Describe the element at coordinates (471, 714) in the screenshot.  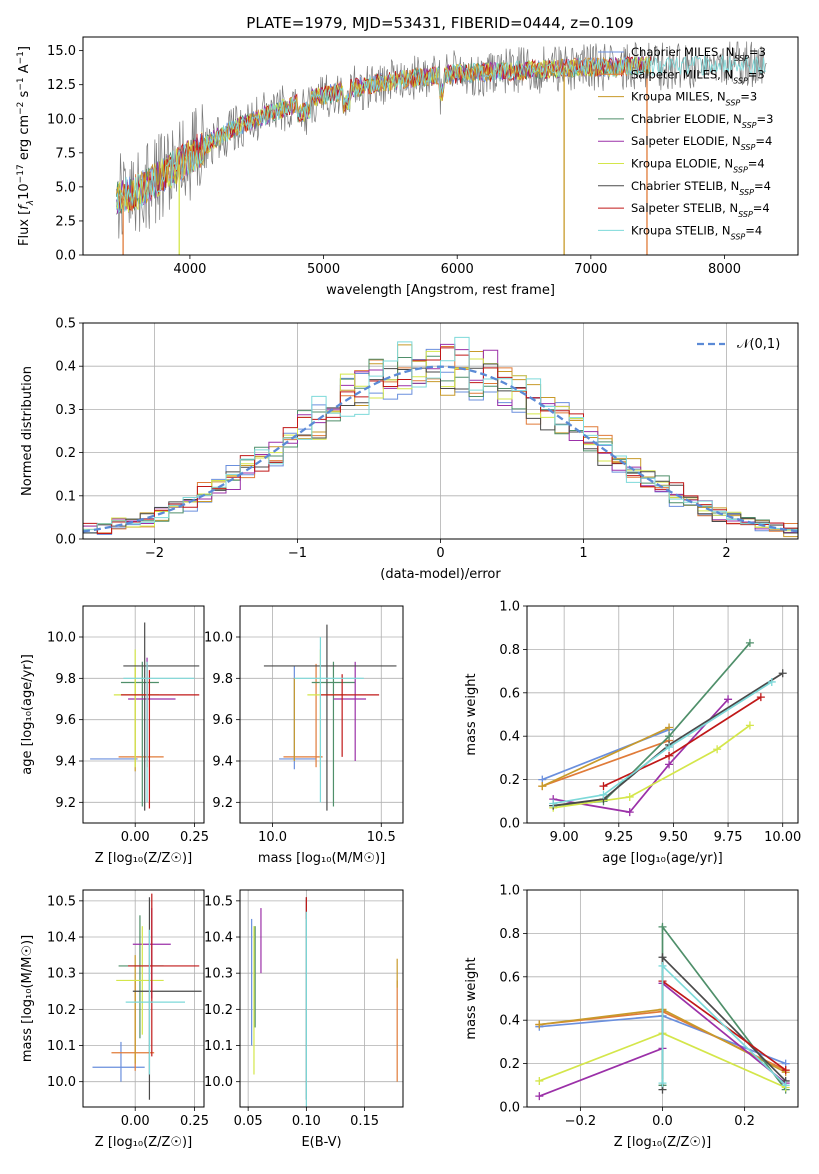
I see `y-axis-label: mass weight` at that location.